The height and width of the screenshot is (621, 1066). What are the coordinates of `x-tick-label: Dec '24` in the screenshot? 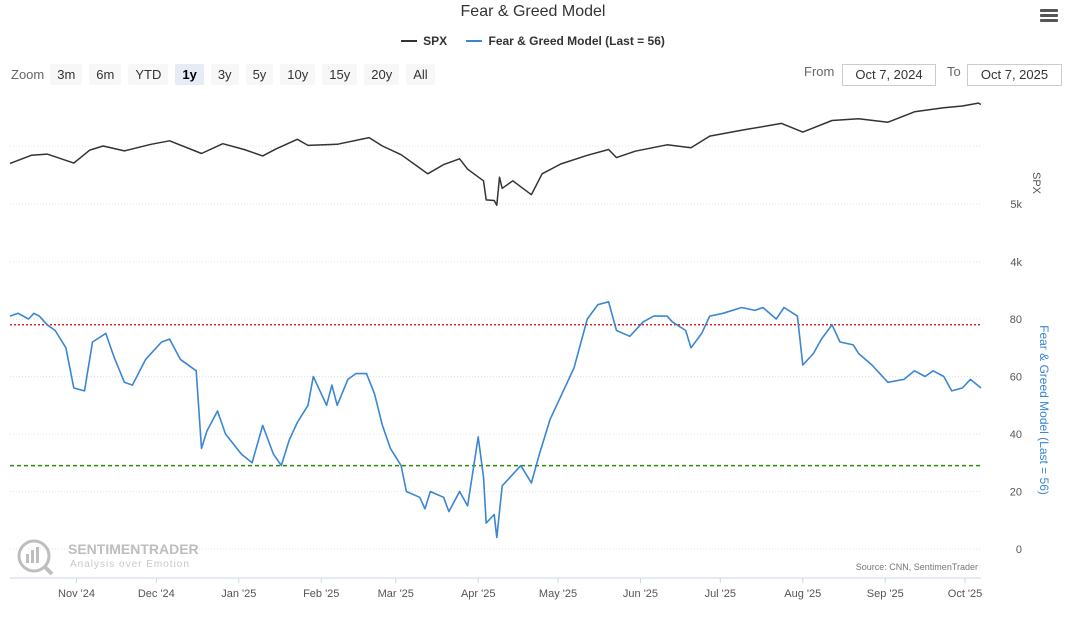 It's located at (156, 594).